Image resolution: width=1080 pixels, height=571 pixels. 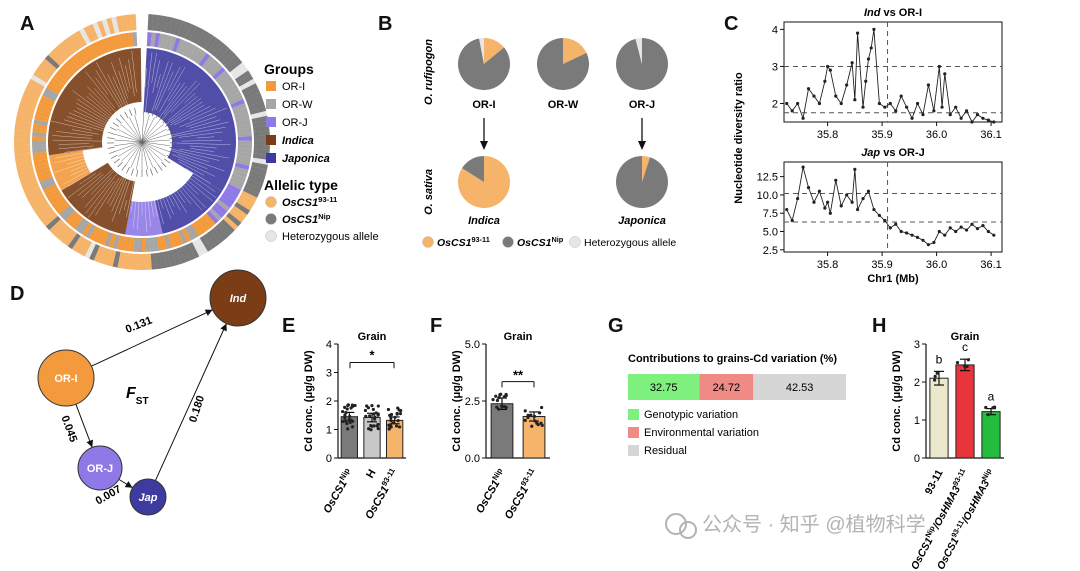 I want to click on allelic-title: Allelic type, so click(x=301, y=185).